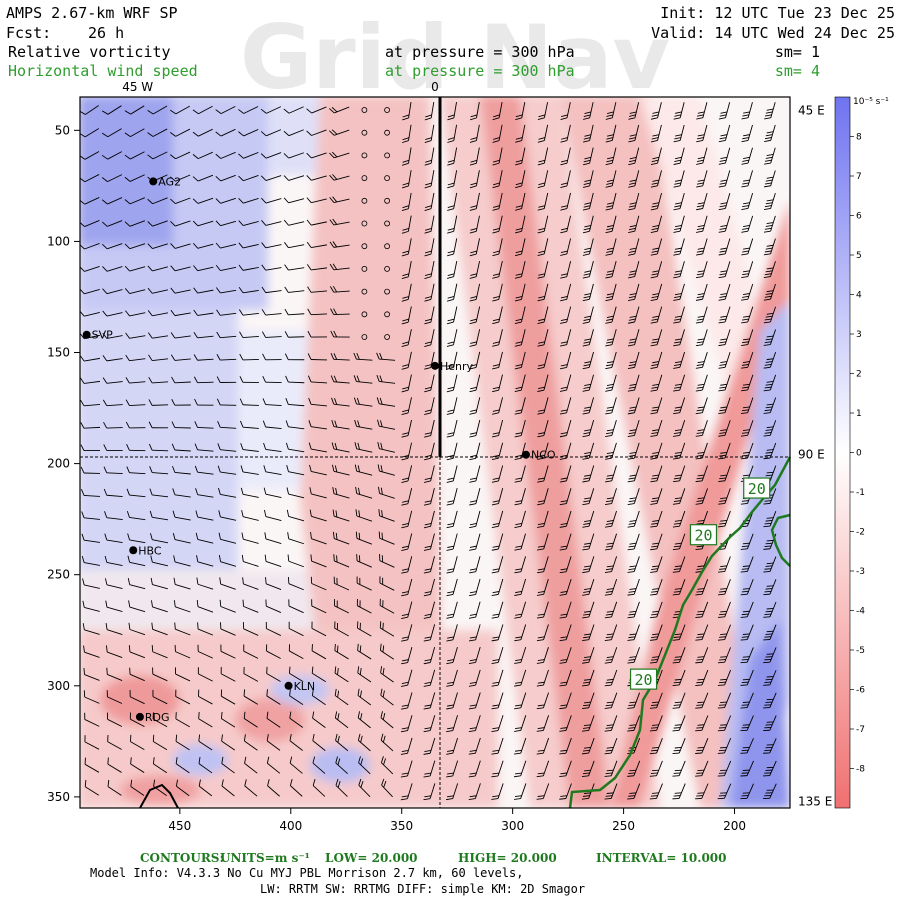  I want to click on colorbar-tick-label: 4, so click(859, 296).